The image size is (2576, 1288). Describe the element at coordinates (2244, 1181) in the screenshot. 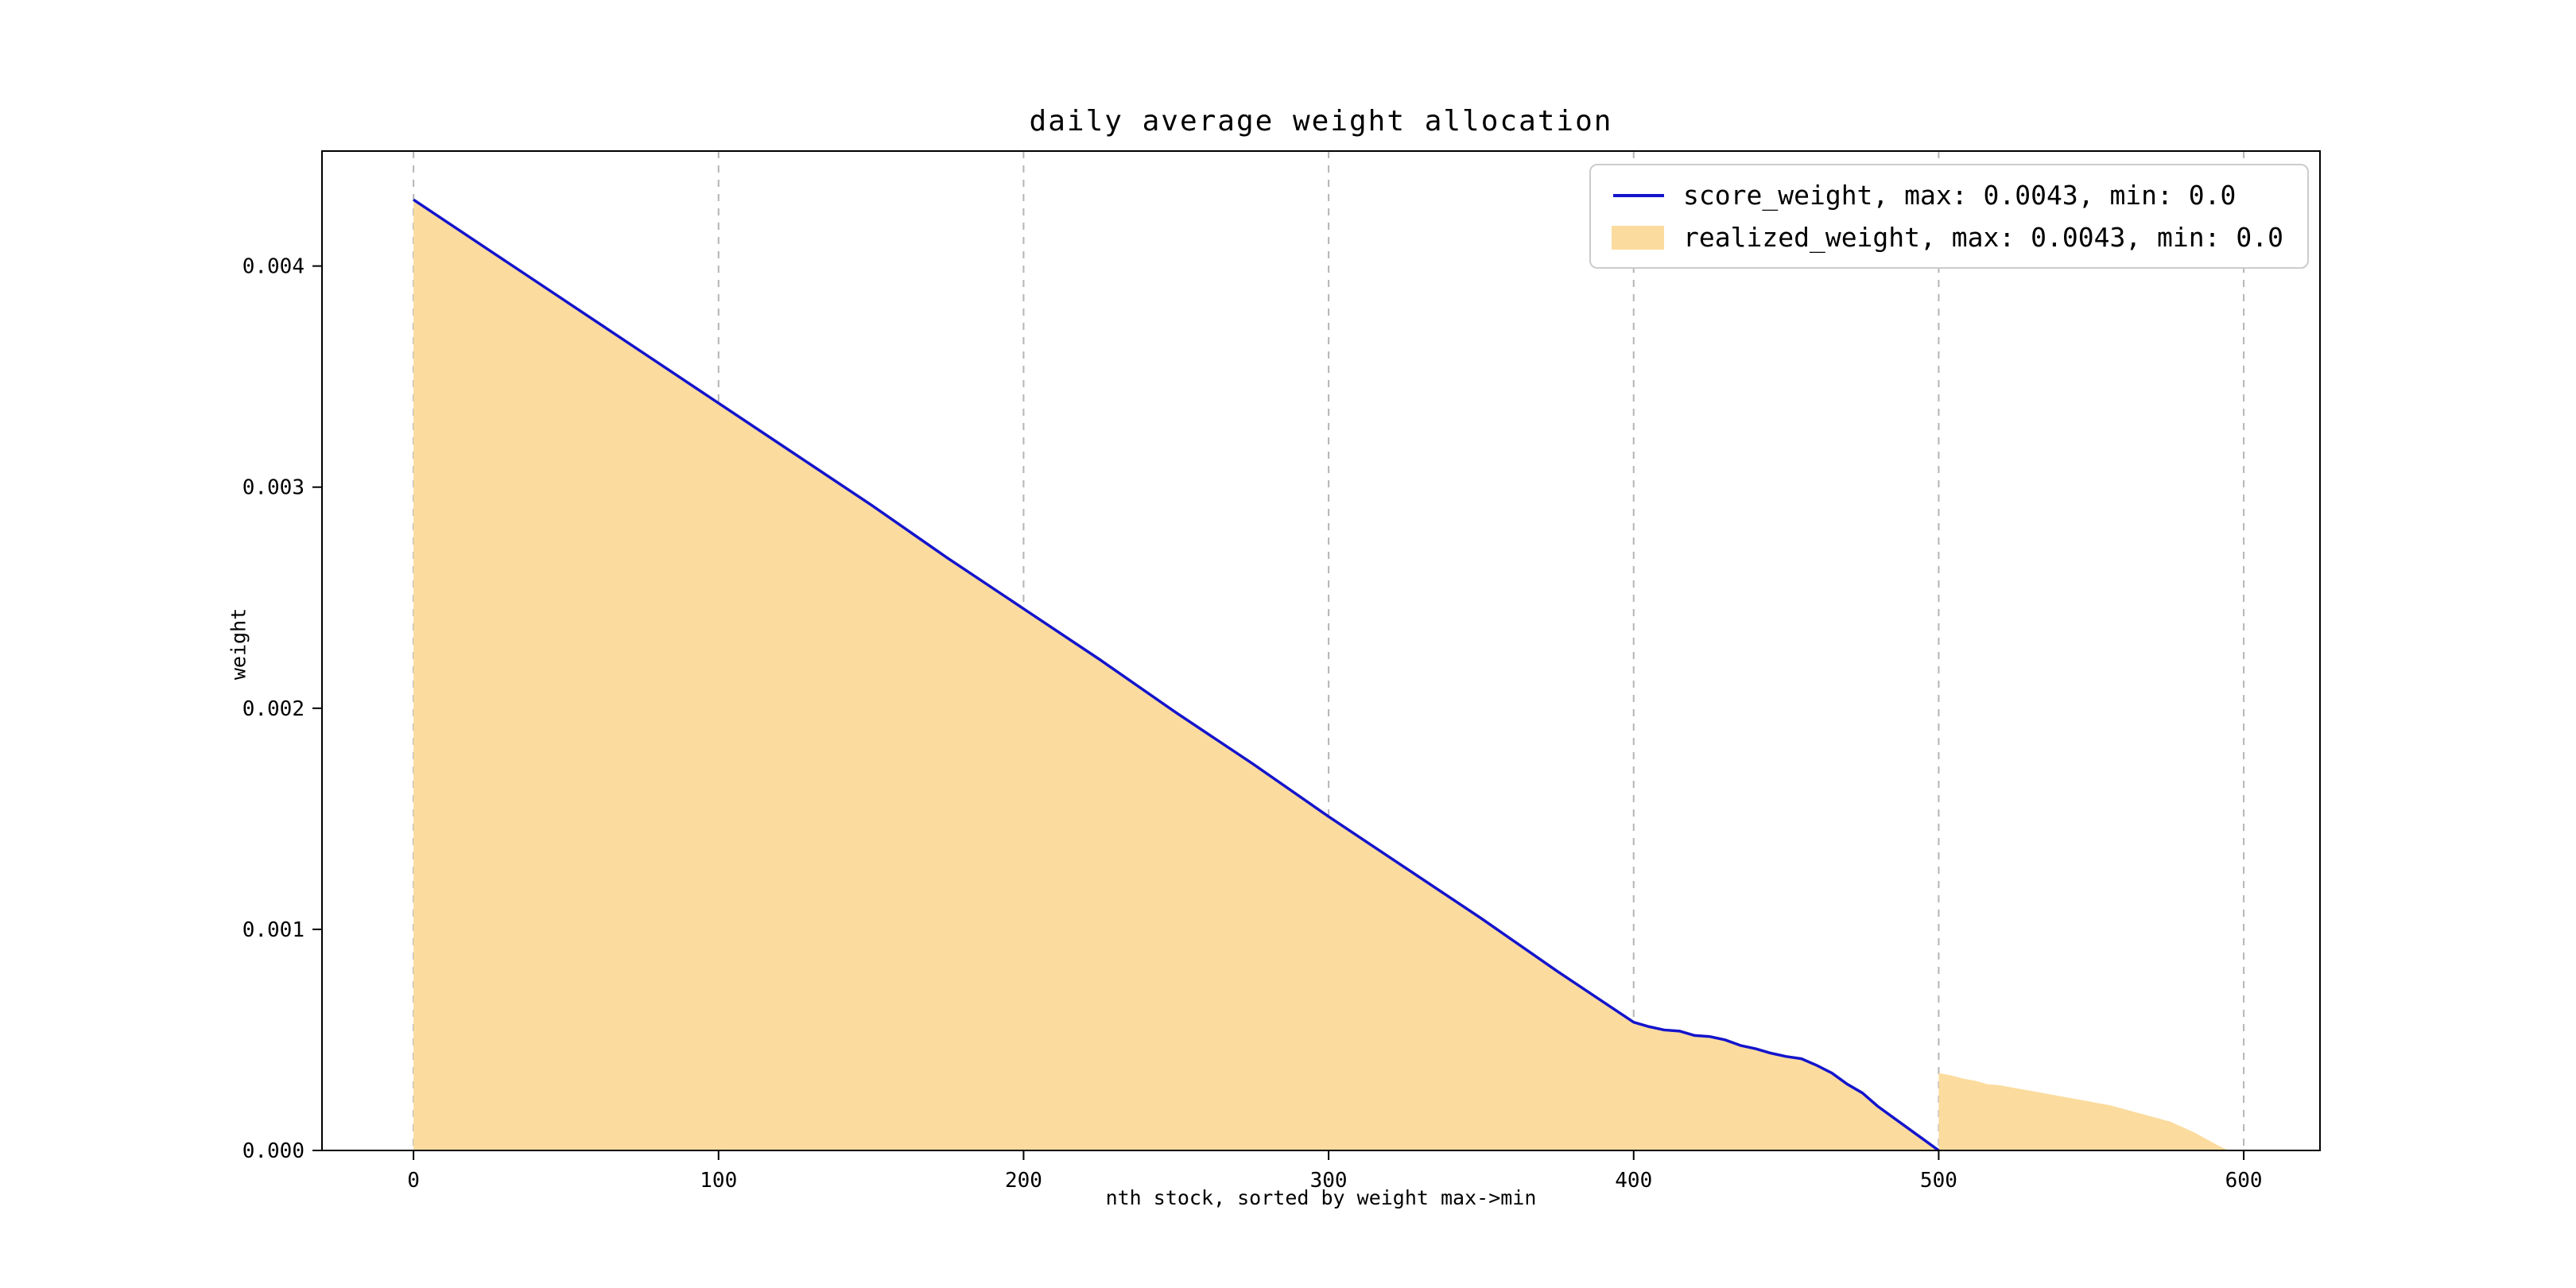

I see `x-tick-label-600: 600` at that location.